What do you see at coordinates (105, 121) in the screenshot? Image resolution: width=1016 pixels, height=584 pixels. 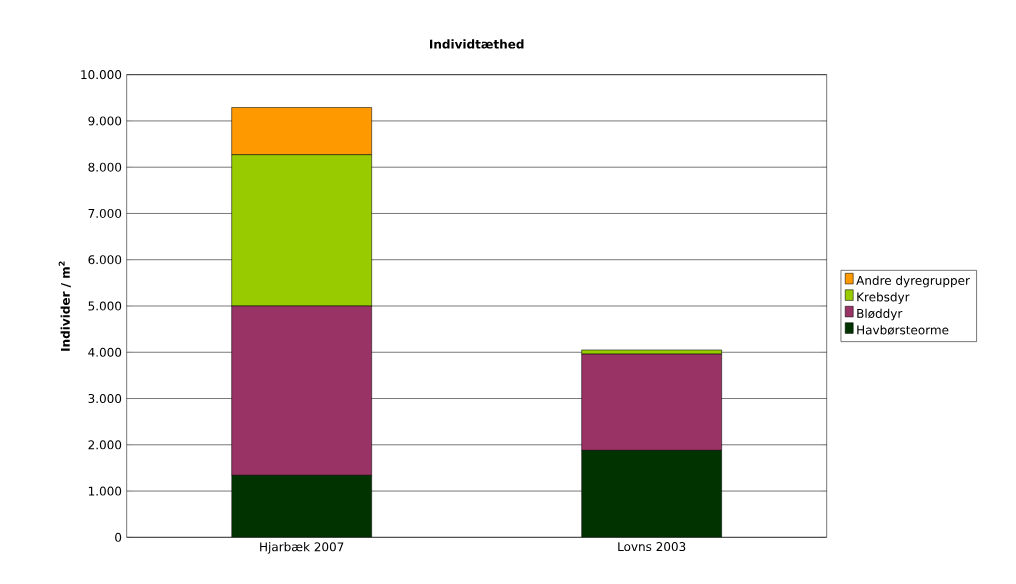 I see `y-tick-label: 9.000` at bounding box center [105, 121].